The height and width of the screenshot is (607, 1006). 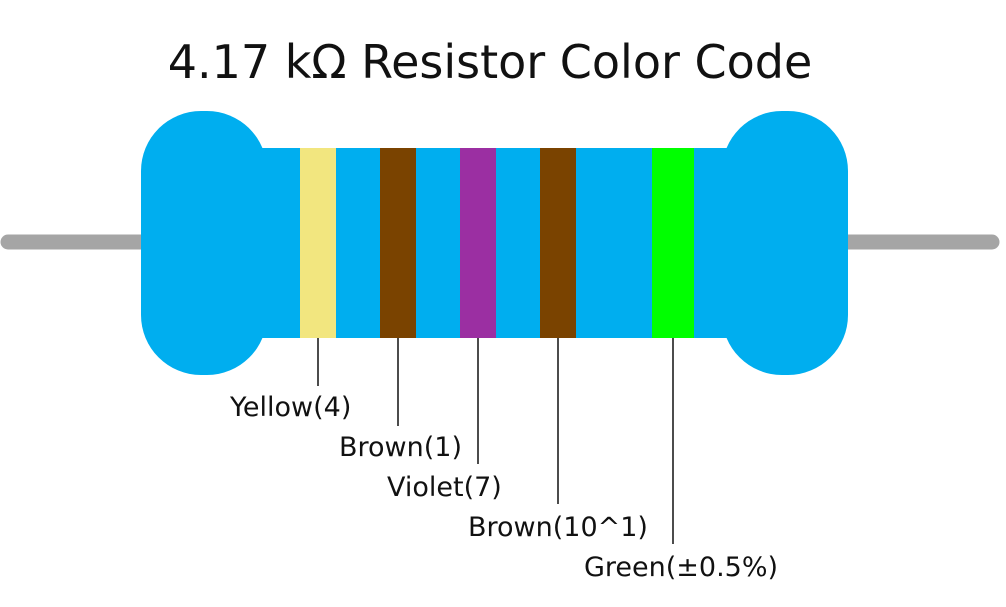 What do you see at coordinates (478, 243) in the screenshot?
I see `band-violet` at bounding box center [478, 243].